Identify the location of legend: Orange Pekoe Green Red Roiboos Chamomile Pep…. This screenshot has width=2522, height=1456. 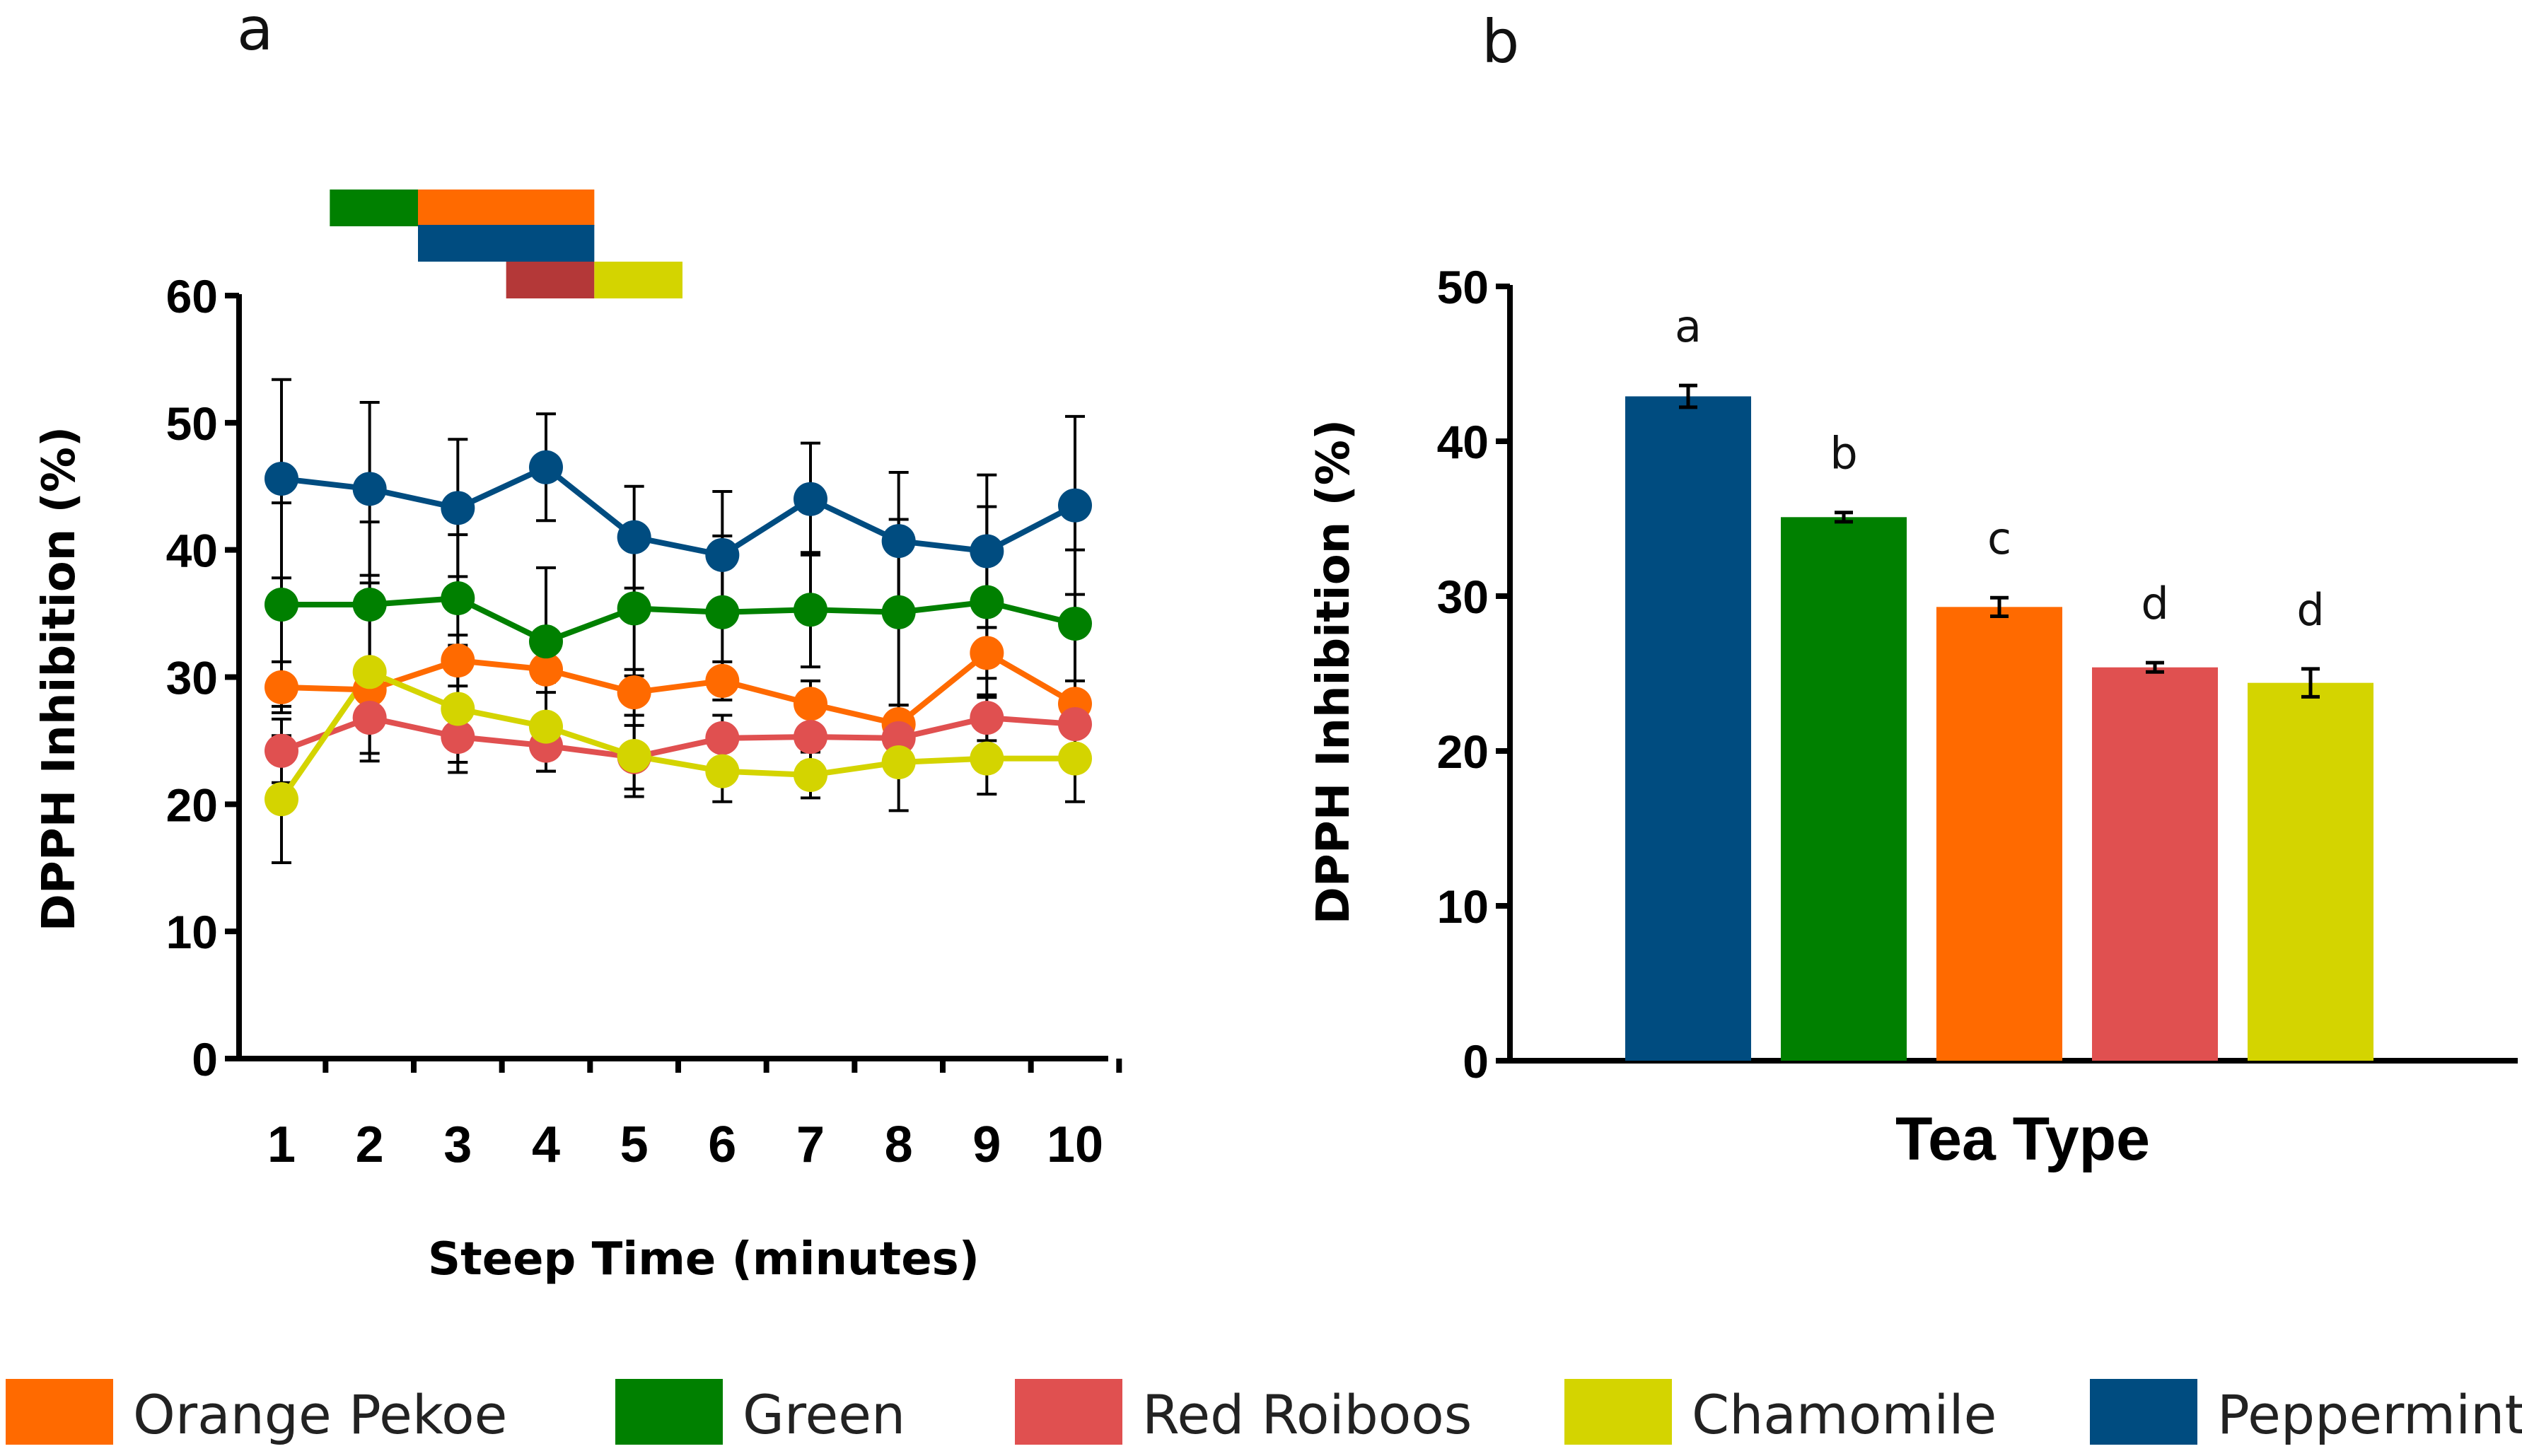
(1264, 1413).